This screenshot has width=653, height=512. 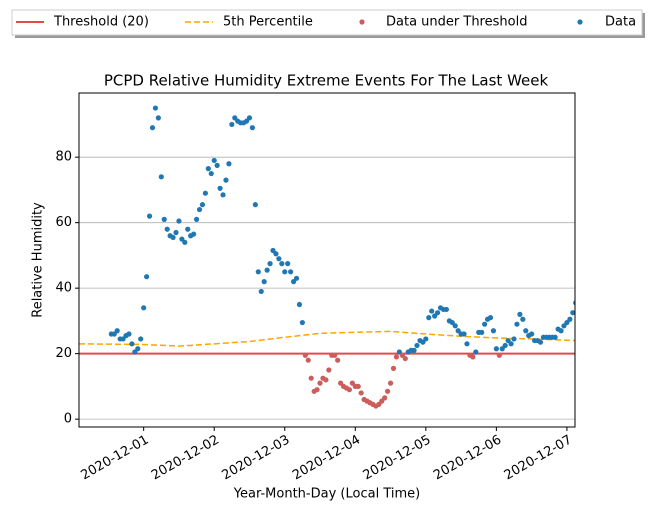 What do you see at coordinates (185, 458) in the screenshot?
I see `x-tick-label: 2020-12-02` at bounding box center [185, 458].